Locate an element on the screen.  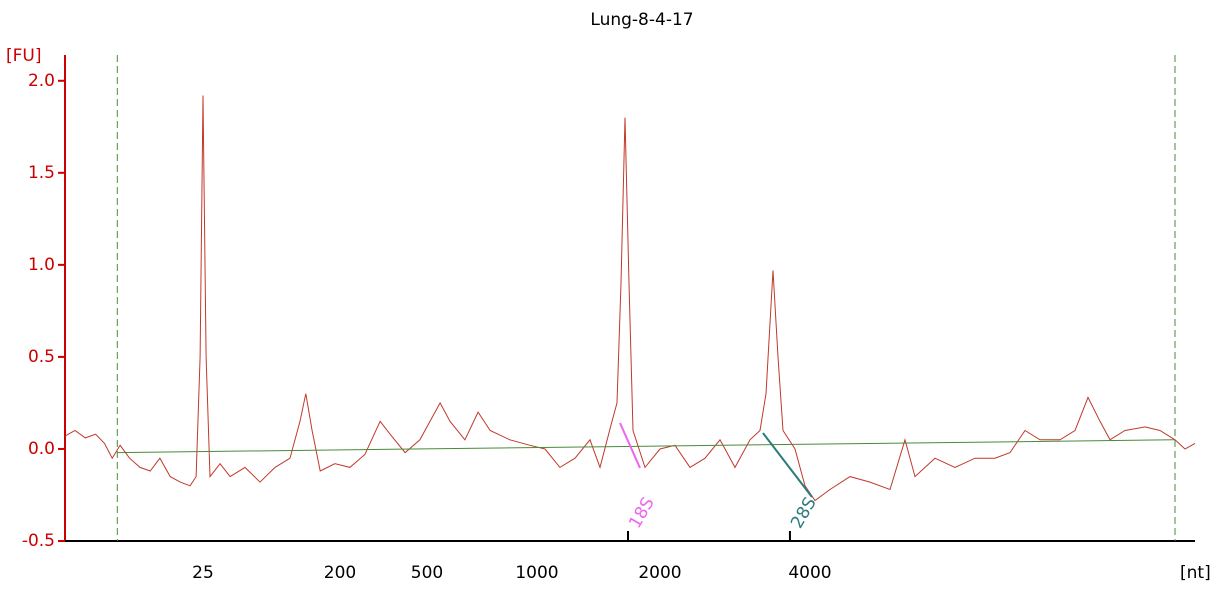
x-tick-label: 2000 is located at coordinates (659, 573).